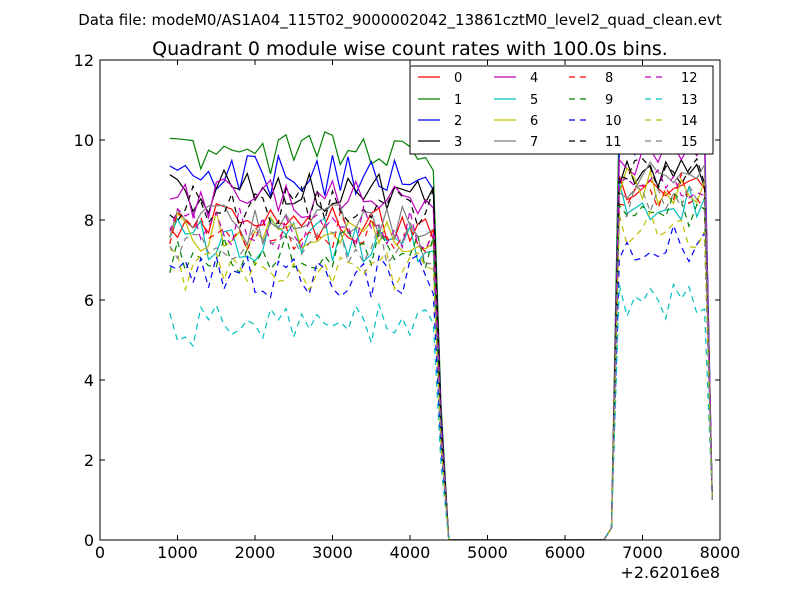 This screenshot has height=600, width=800. Describe the element at coordinates (720, 552) in the screenshot. I see `x-tick-label: 8000` at that location.